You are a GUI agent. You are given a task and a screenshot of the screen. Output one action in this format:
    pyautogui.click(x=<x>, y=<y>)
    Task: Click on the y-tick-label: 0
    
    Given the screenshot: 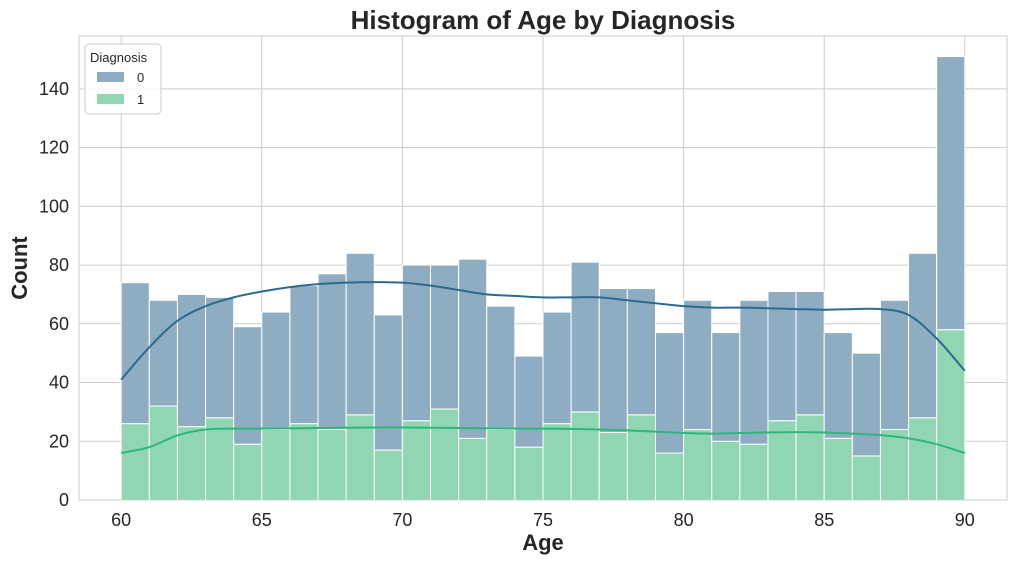 What is the action you would take?
    pyautogui.click(x=64, y=500)
    